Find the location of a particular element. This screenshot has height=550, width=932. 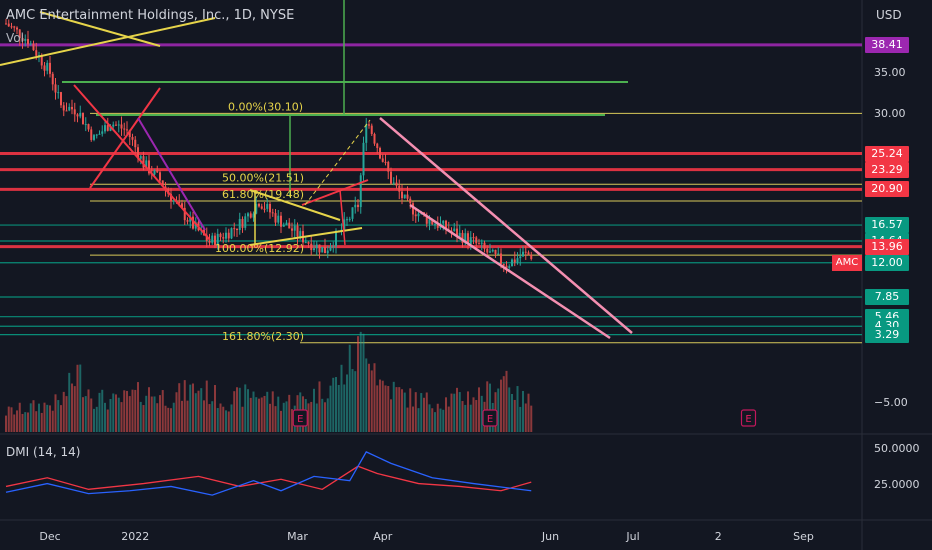

price-badge-8: 7.85 is located at coordinates (887, 296).